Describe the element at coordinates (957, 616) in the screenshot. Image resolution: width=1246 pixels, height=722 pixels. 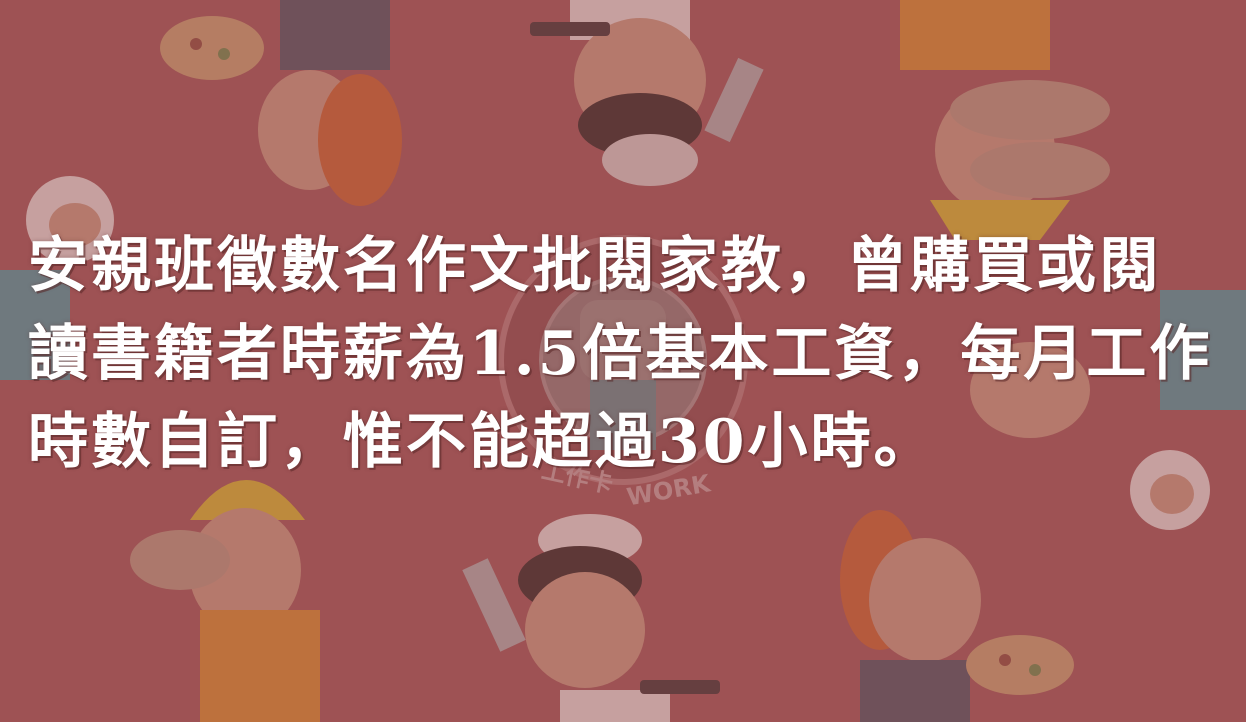
I see `pizza-worker-bottom-right-icon` at that location.